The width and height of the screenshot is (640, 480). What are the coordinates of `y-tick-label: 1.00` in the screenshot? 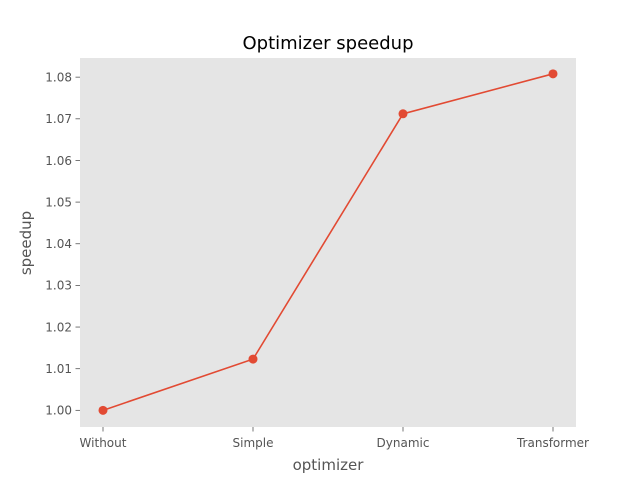 It's located at (58, 411).